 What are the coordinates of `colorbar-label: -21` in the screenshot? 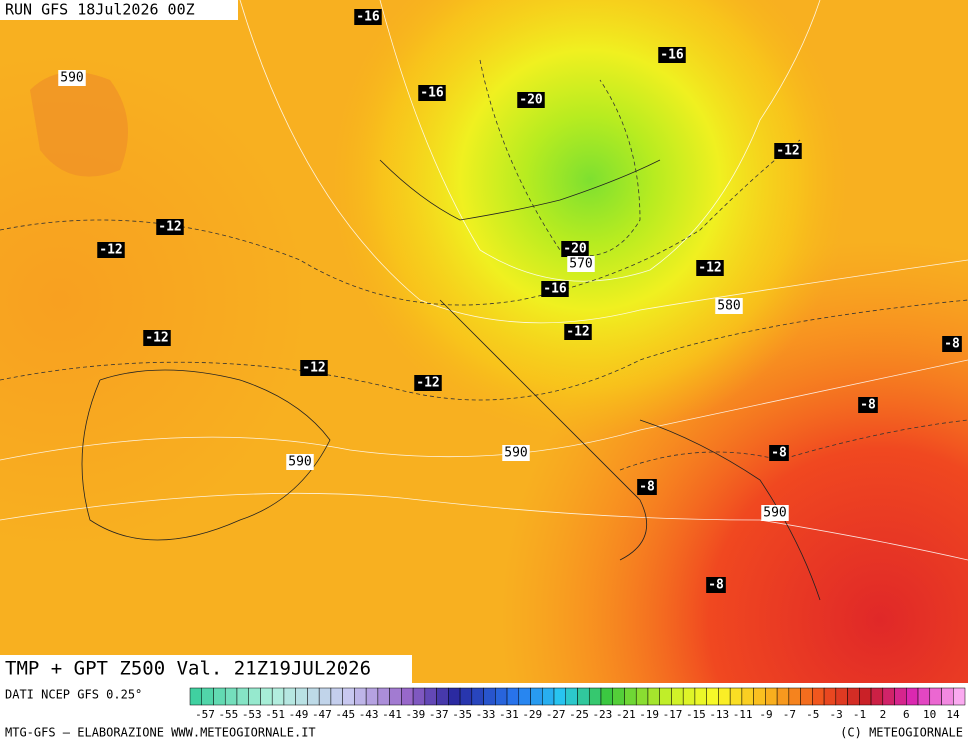 It's located at (626, 714).